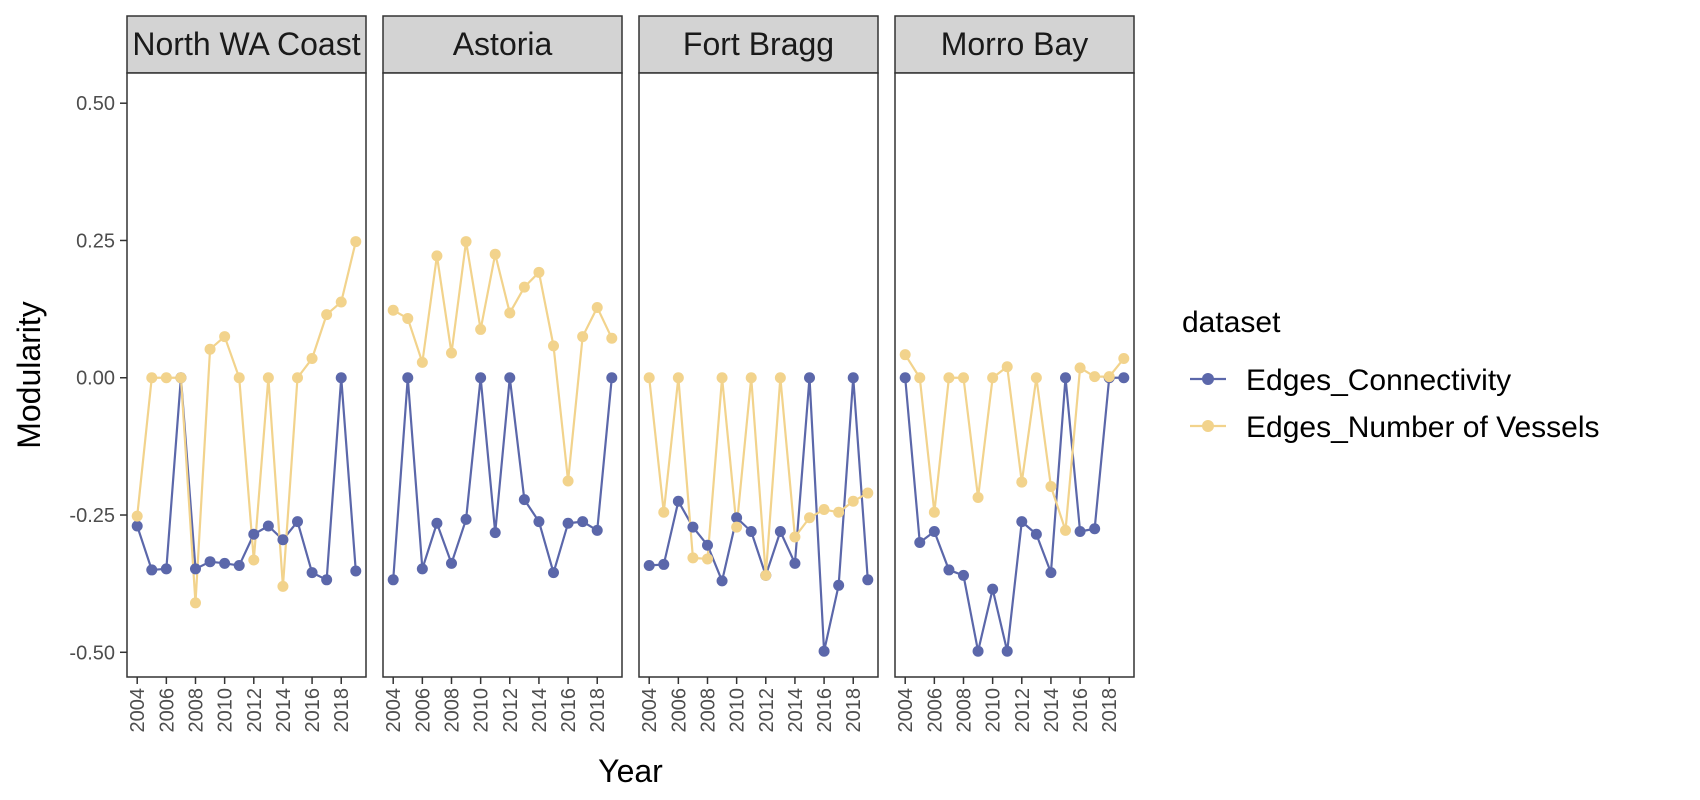  I want to click on facet-strip, so click(1014, 44).